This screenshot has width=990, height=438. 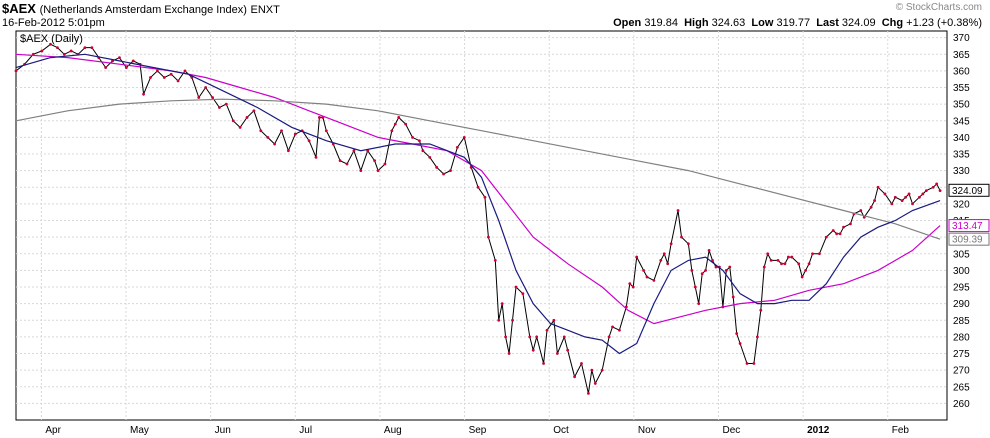 I want to click on index-name: (Netherlands Amsterdam Exchange Index), so click(x=143, y=10).